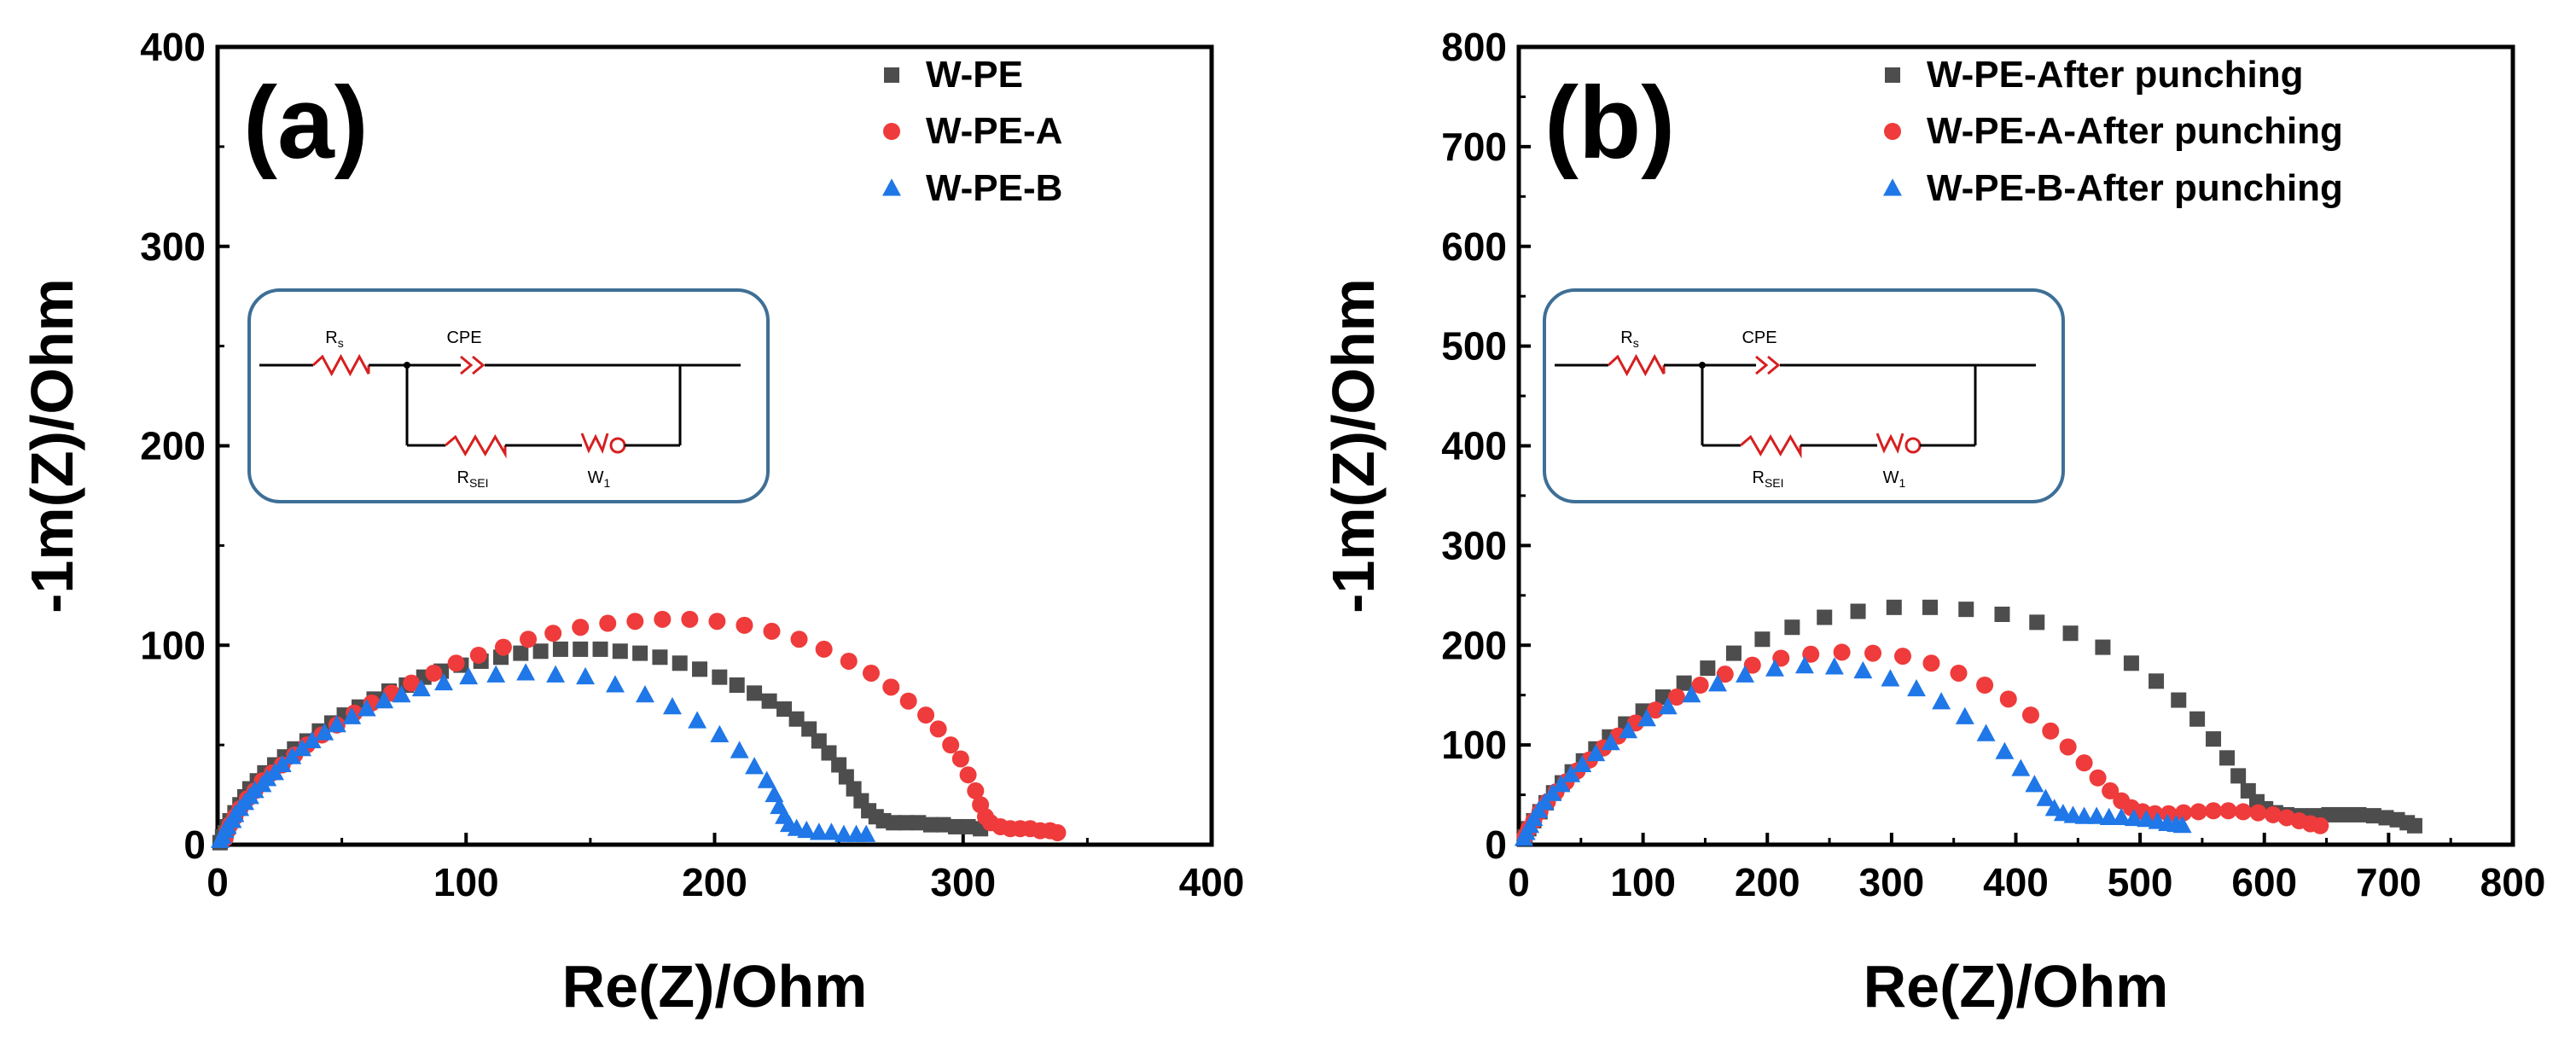  I want to click on inset-frame, so click(509, 395).